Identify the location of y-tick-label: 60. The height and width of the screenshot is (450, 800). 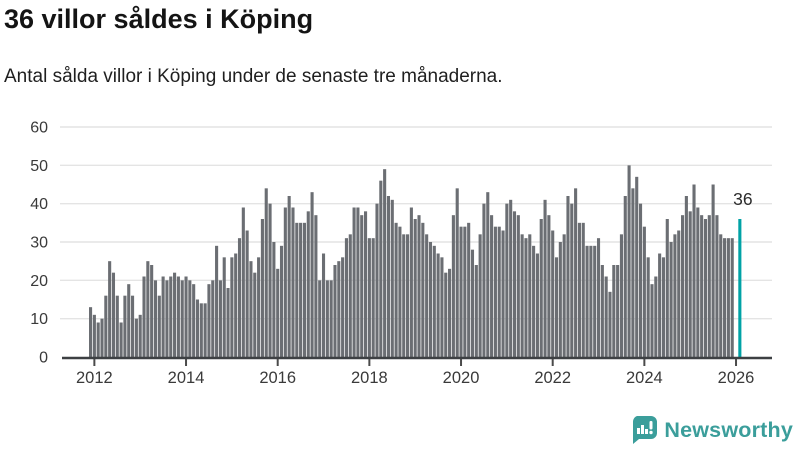
(39, 128).